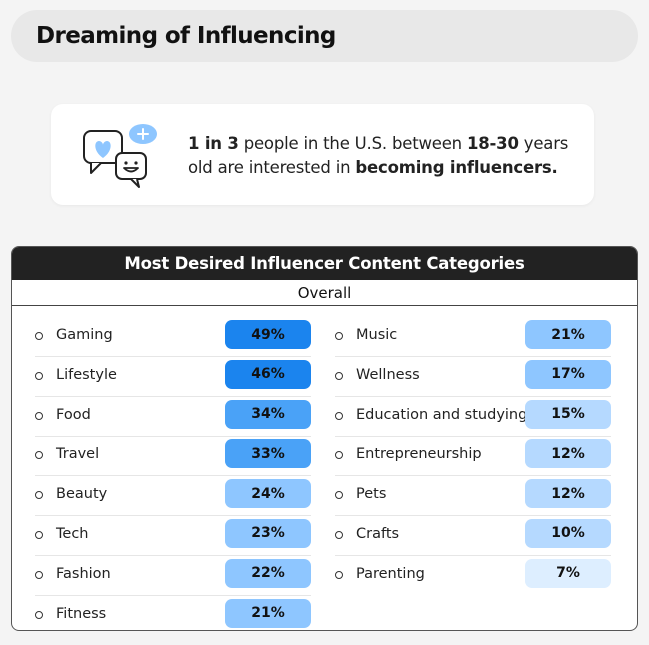 The height and width of the screenshot is (645, 649). I want to click on category-row: Fitness 21%, so click(173, 613).